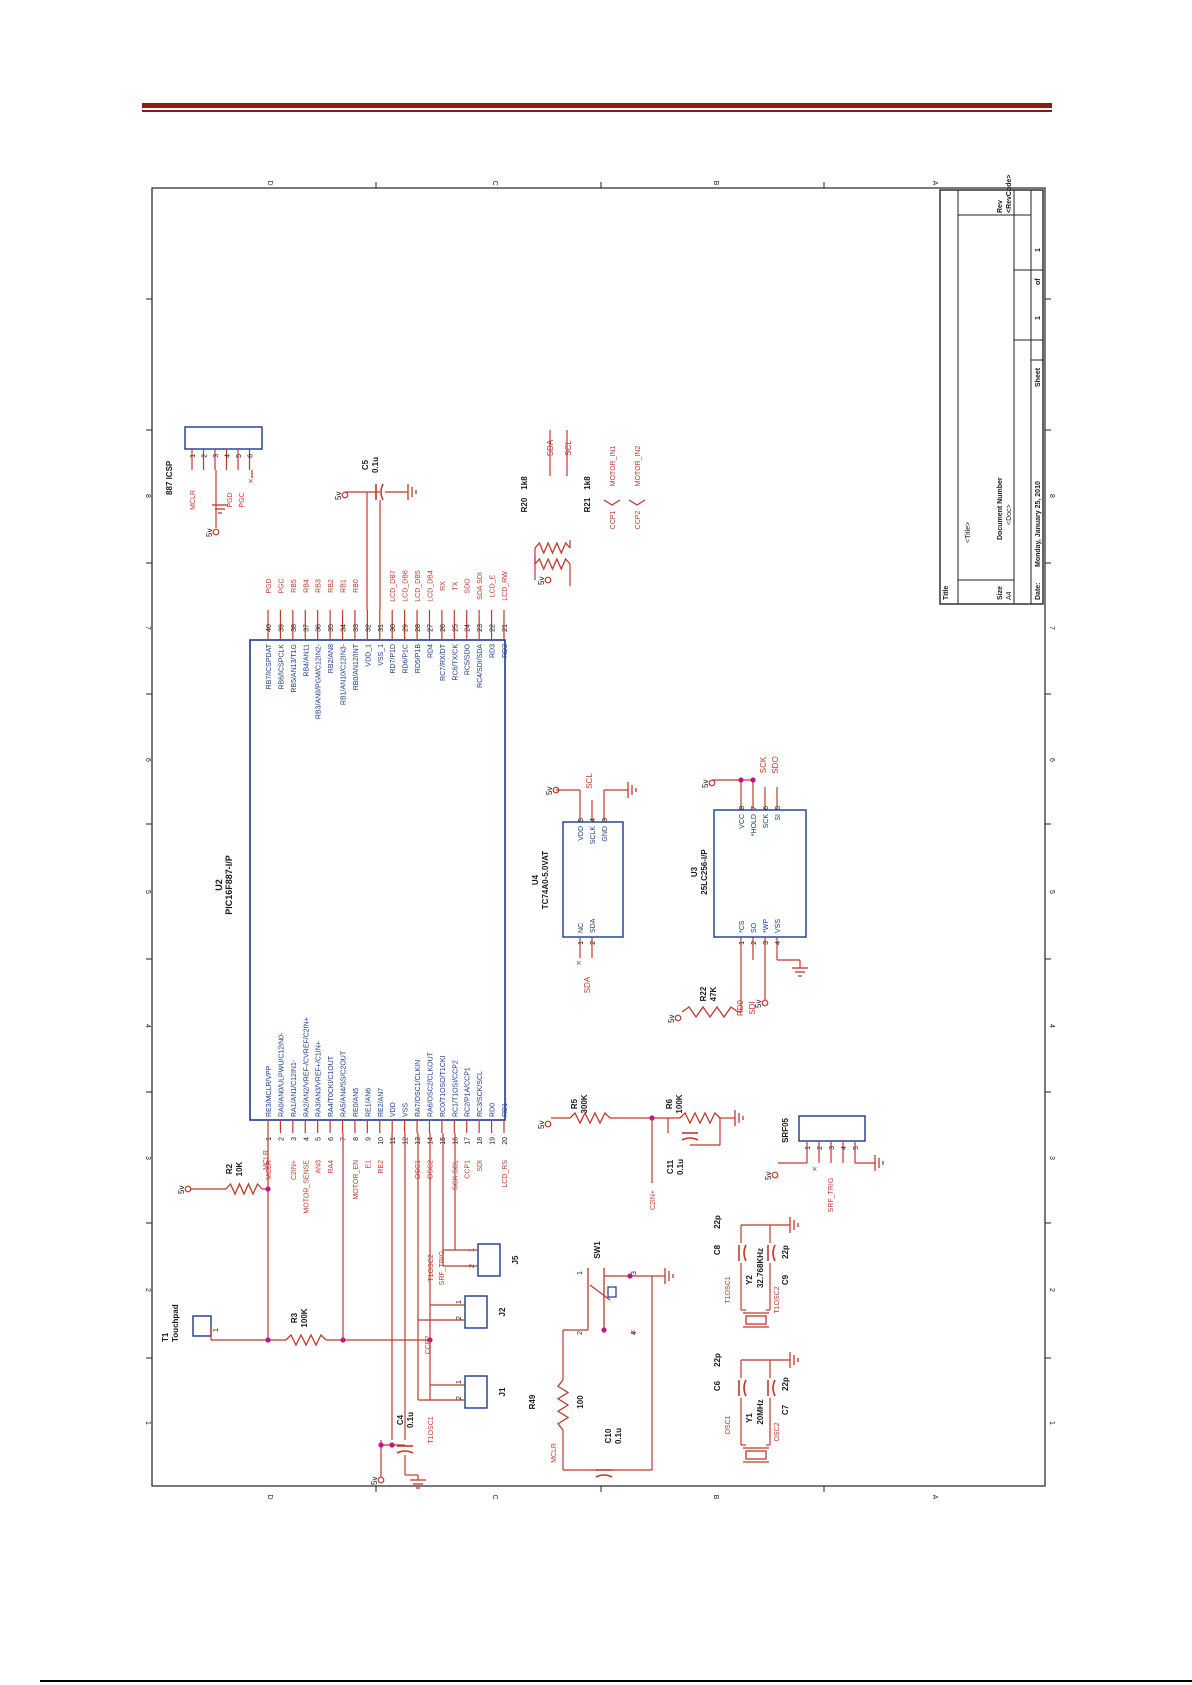 Image resolution: width=1192 pixels, height=1685 pixels. I want to click on u2-pin-name: RC0/T1OSO/T1CKI, so click(443, 1086).